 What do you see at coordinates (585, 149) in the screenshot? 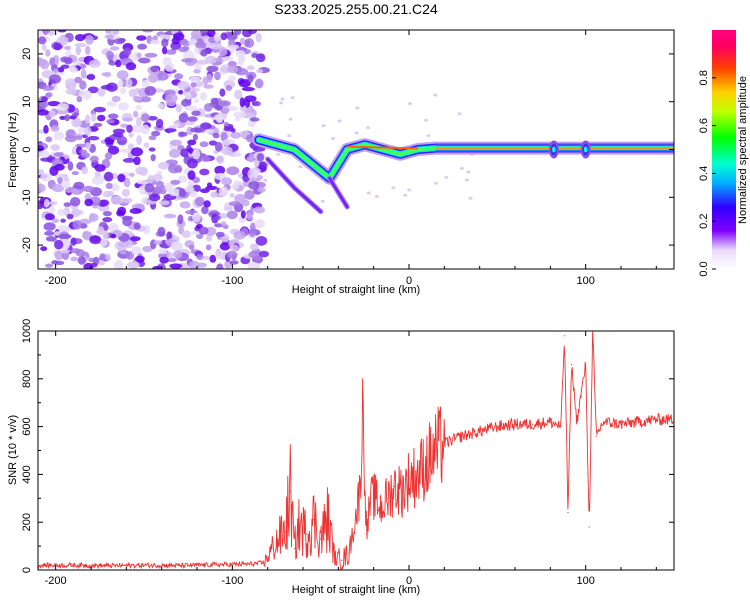
I see `spike-core` at bounding box center [585, 149].